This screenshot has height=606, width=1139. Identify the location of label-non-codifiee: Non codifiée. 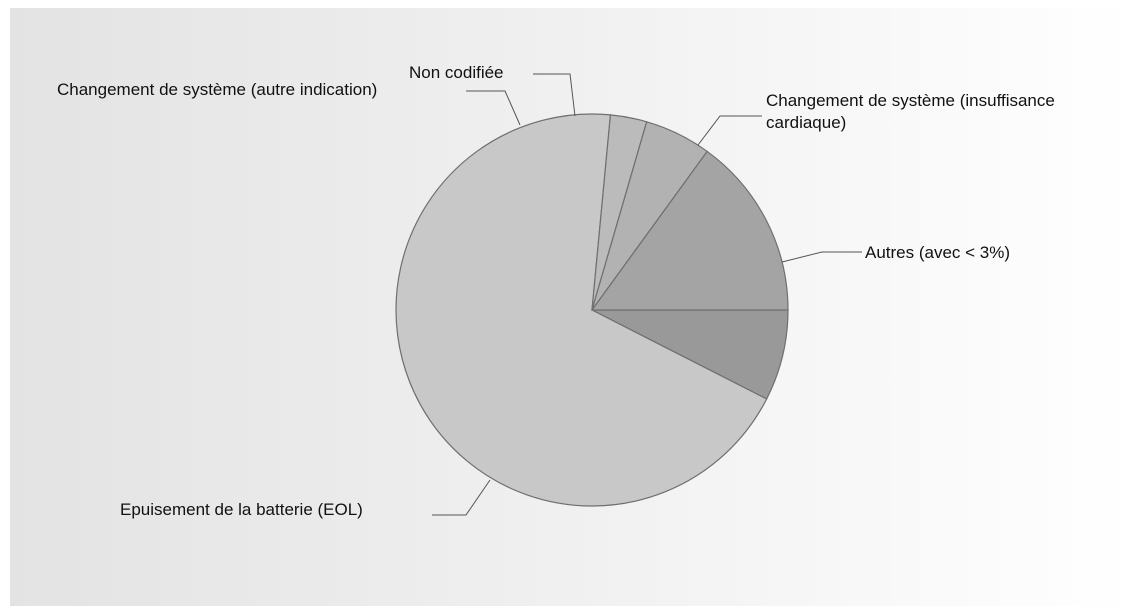
(456, 72).